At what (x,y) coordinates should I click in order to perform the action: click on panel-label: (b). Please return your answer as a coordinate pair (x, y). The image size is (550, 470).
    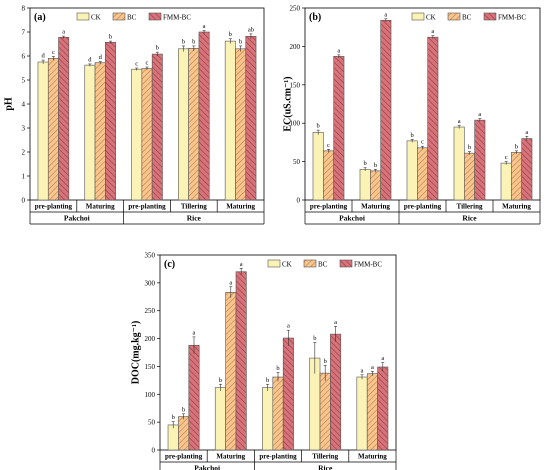
    Looking at the image, I should click on (315, 17).